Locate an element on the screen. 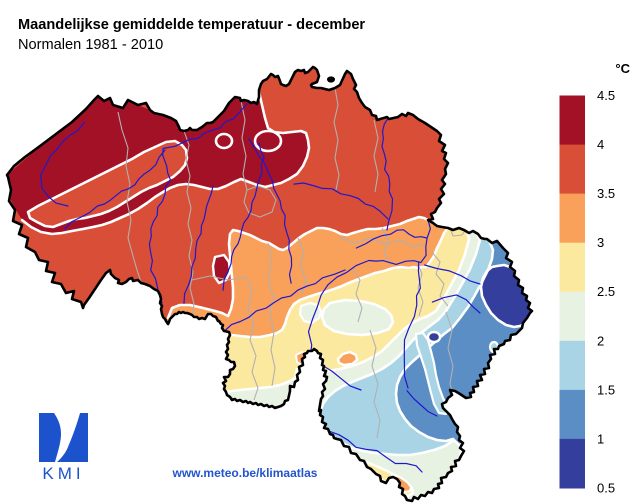 The width and height of the screenshot is (636, 504). svg-text: www.meteo.be/klimaatlas is located at coordinates (245, 473).